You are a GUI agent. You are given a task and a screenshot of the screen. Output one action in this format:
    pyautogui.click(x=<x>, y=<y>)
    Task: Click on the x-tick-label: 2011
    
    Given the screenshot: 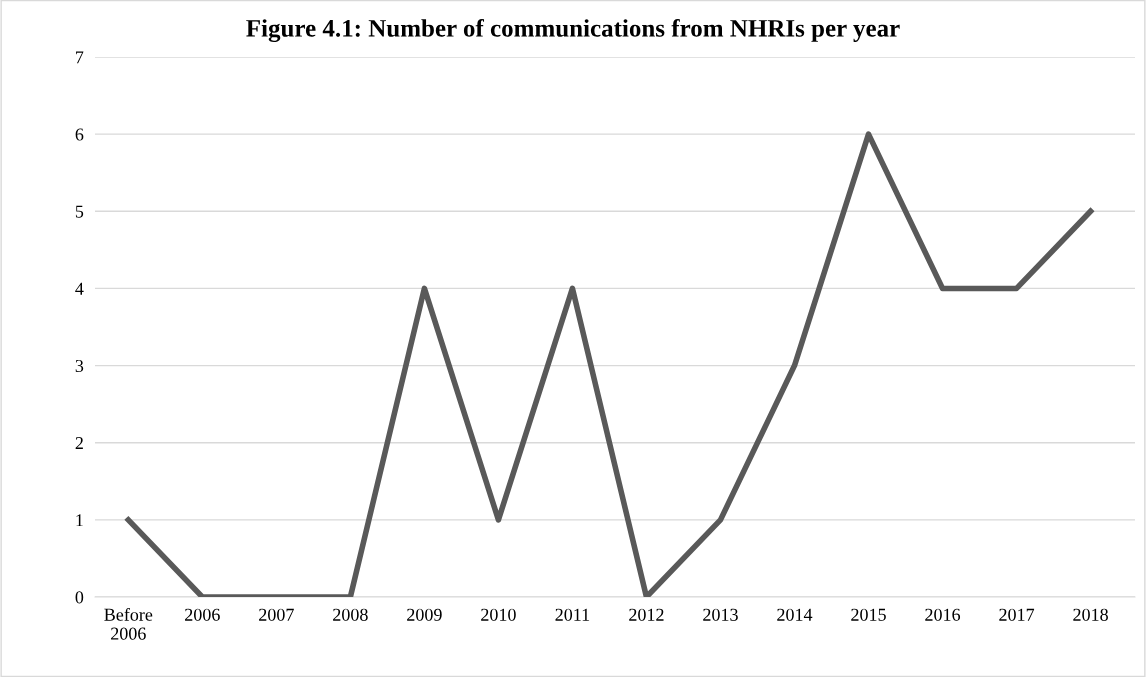 What is the action you would take?
    pyautogui.click(x=572, y=614)
    